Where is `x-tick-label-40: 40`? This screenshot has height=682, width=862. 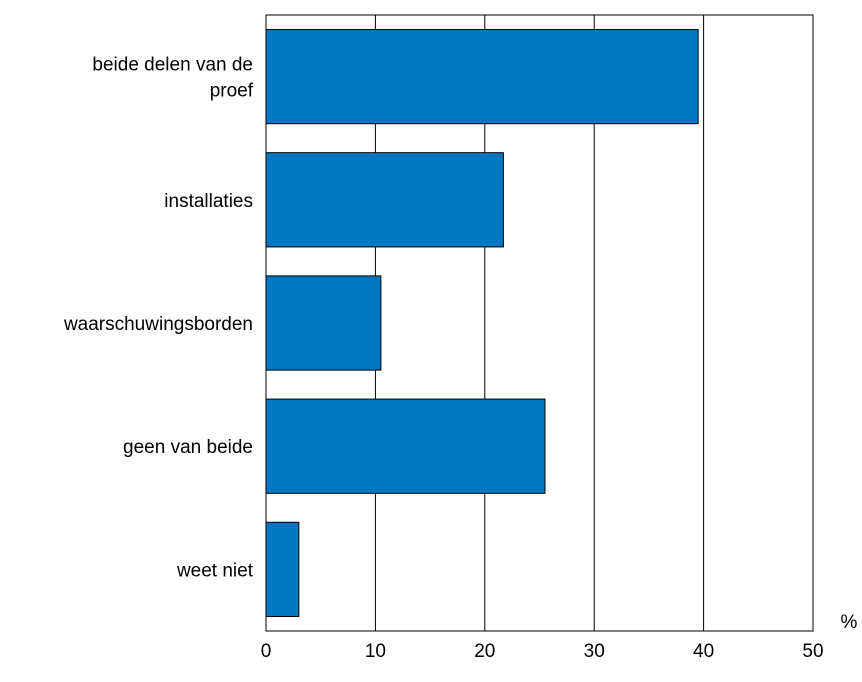
x-tick-label-40: 40 is located at coordinates (703, 651).